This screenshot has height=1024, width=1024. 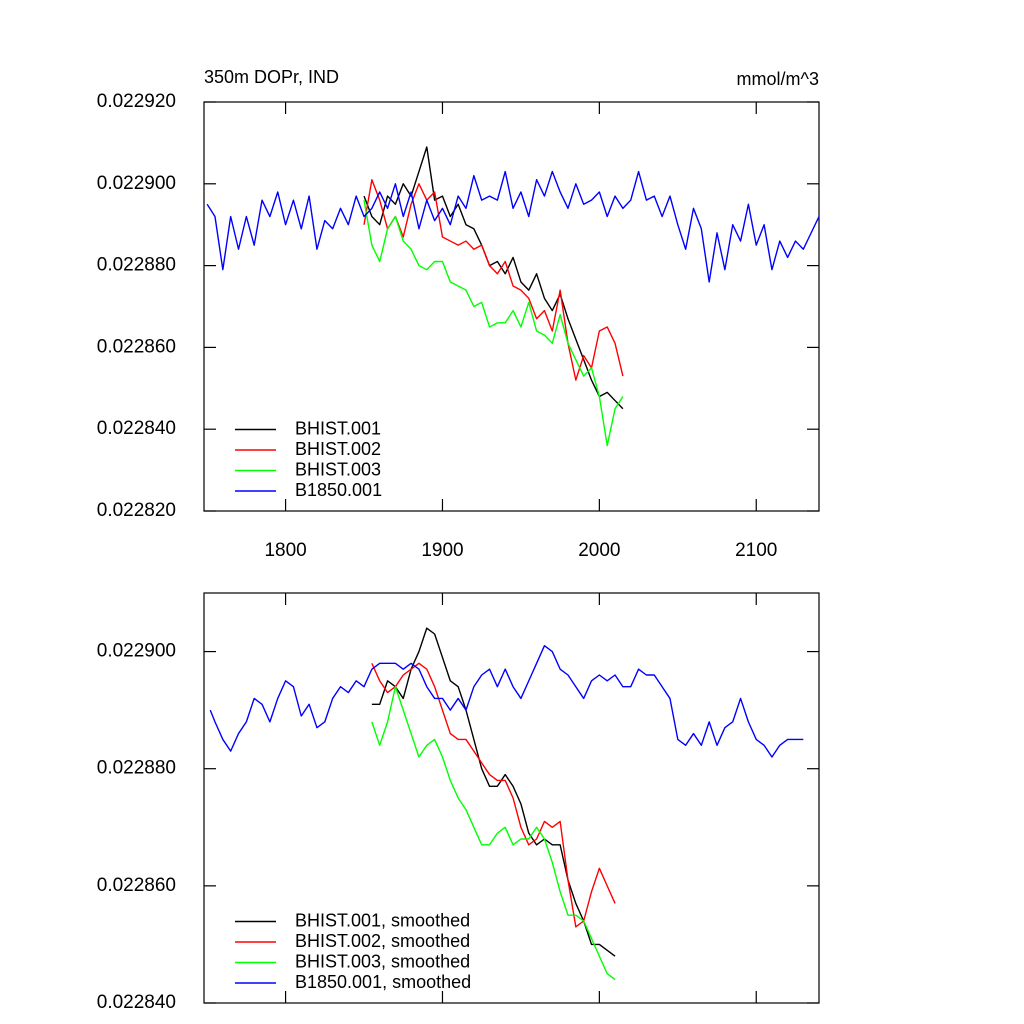 What do you see at coordinates (136, 510) in the screenshot?
I see `y-tick-label: 0.022820` at bounding box center [136, 510].